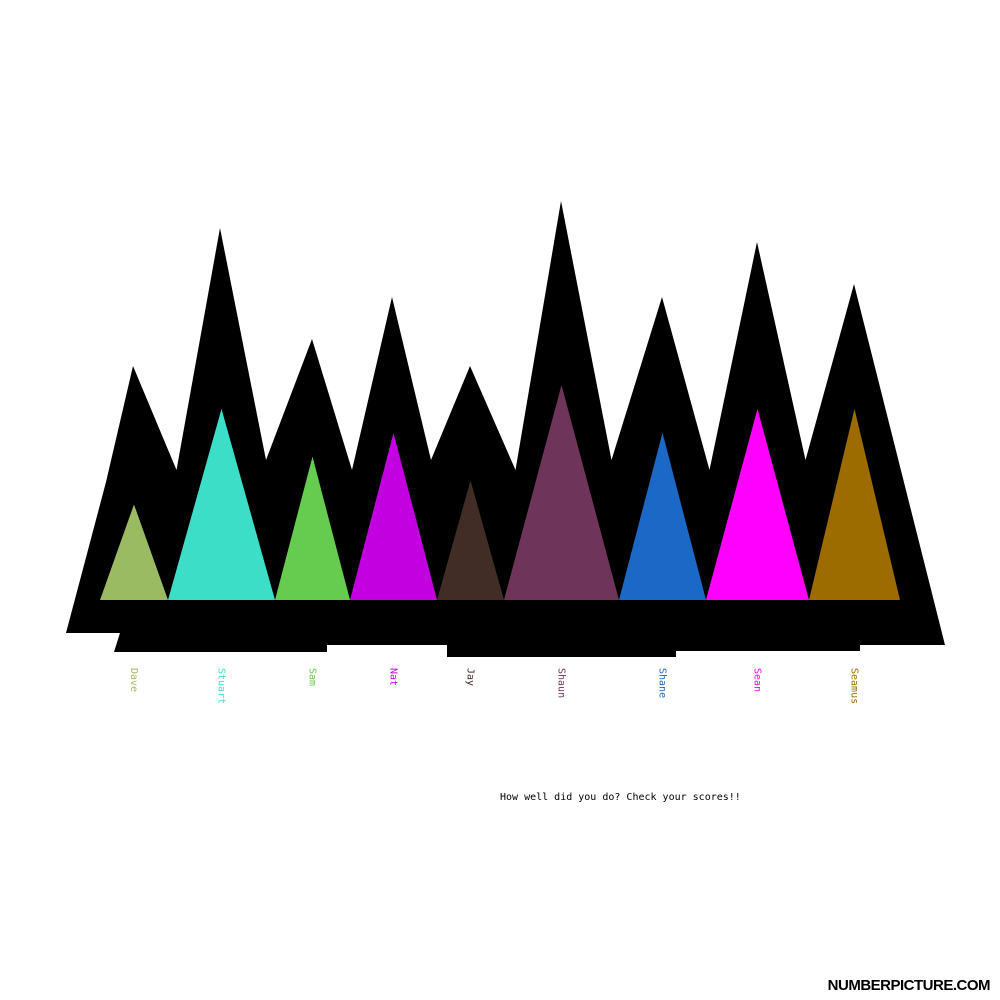 This screenshot has width=1000, height=1000. Describe the element at coordinates (393, 516) in the screenshot. I see `peak-nat` at that location.